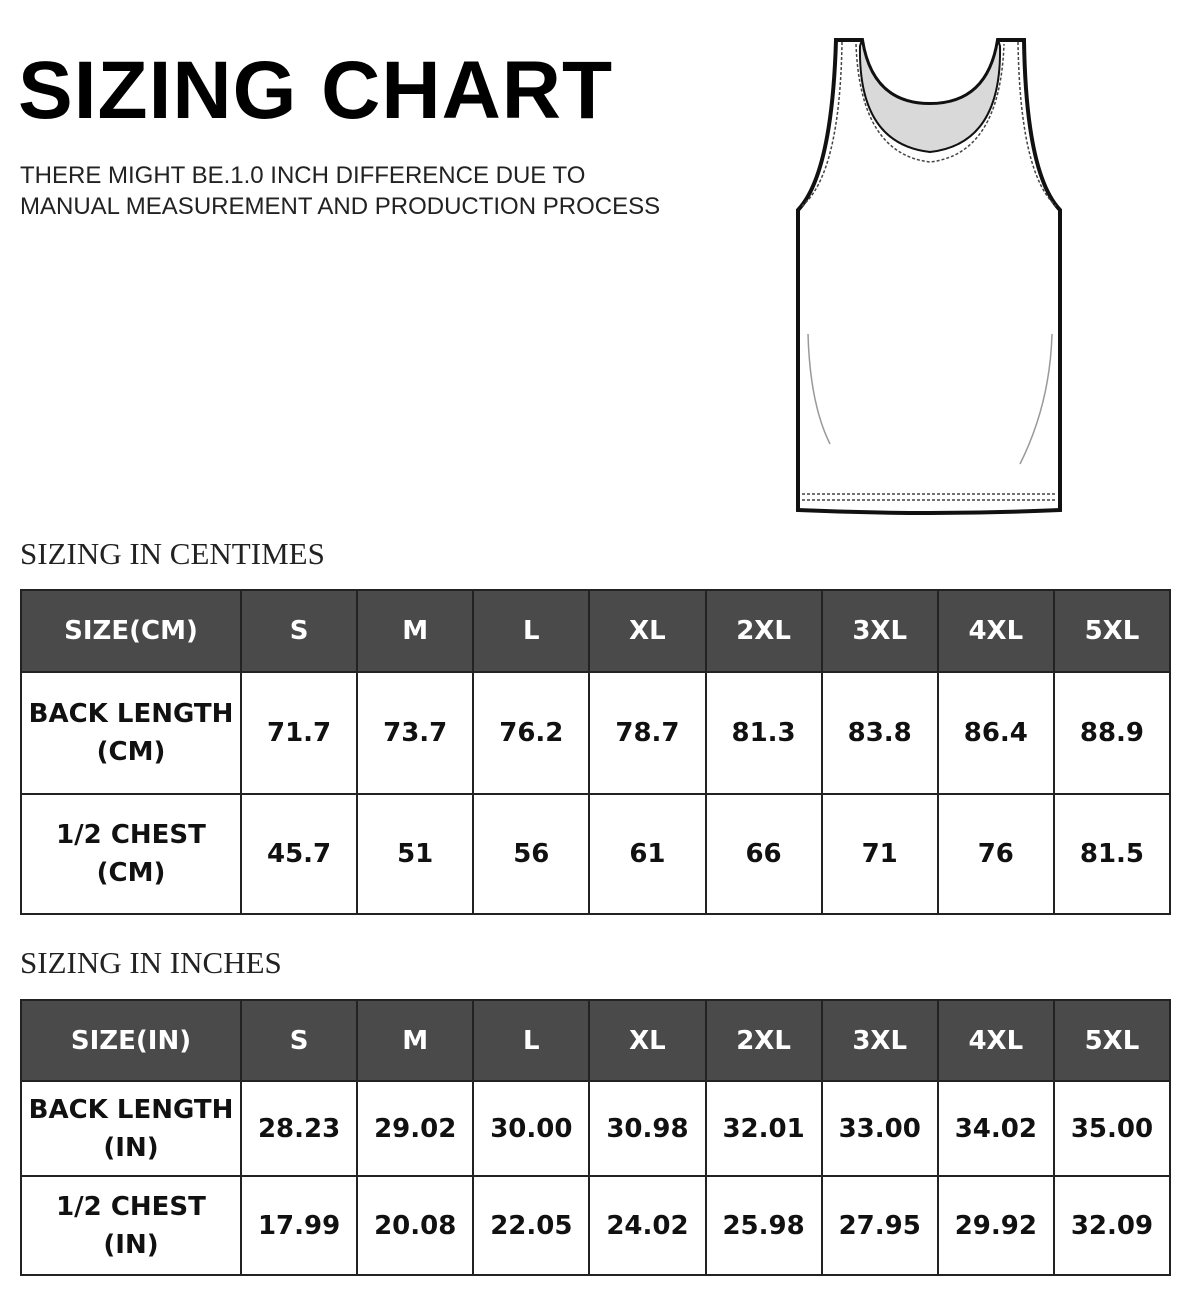  Describe the element at coordinates (131, 1225) in the screenshot. I see `row-label: 1/2 CHEST (IN)` at that location.